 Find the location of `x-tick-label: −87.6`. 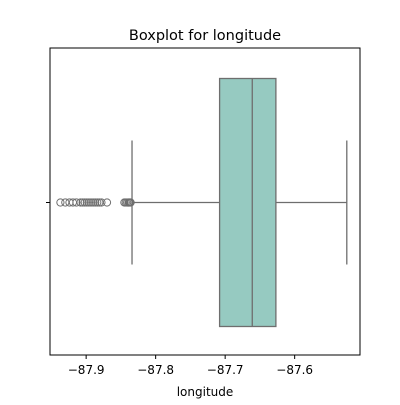

x-tick-label: −87.6 is located at coordinates (294, 370).